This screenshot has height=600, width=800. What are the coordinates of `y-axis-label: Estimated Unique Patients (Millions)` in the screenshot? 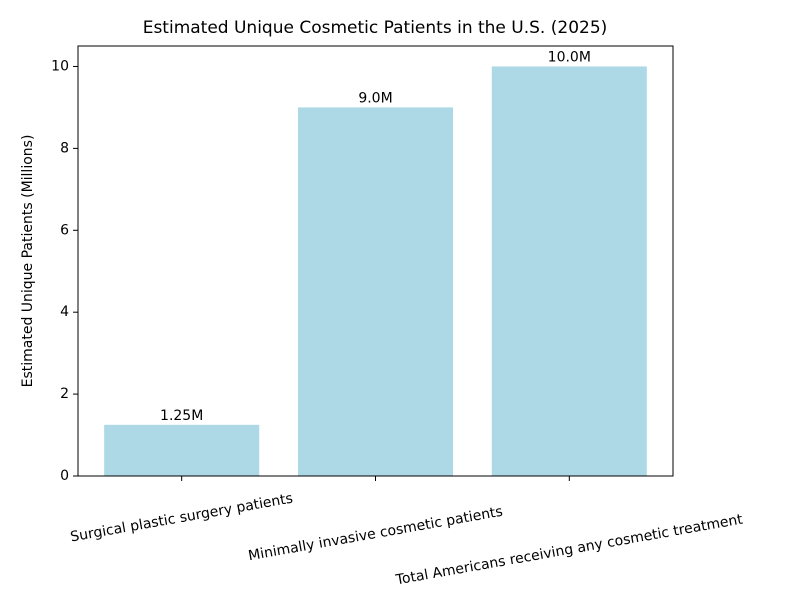 It's located at (28, 261).